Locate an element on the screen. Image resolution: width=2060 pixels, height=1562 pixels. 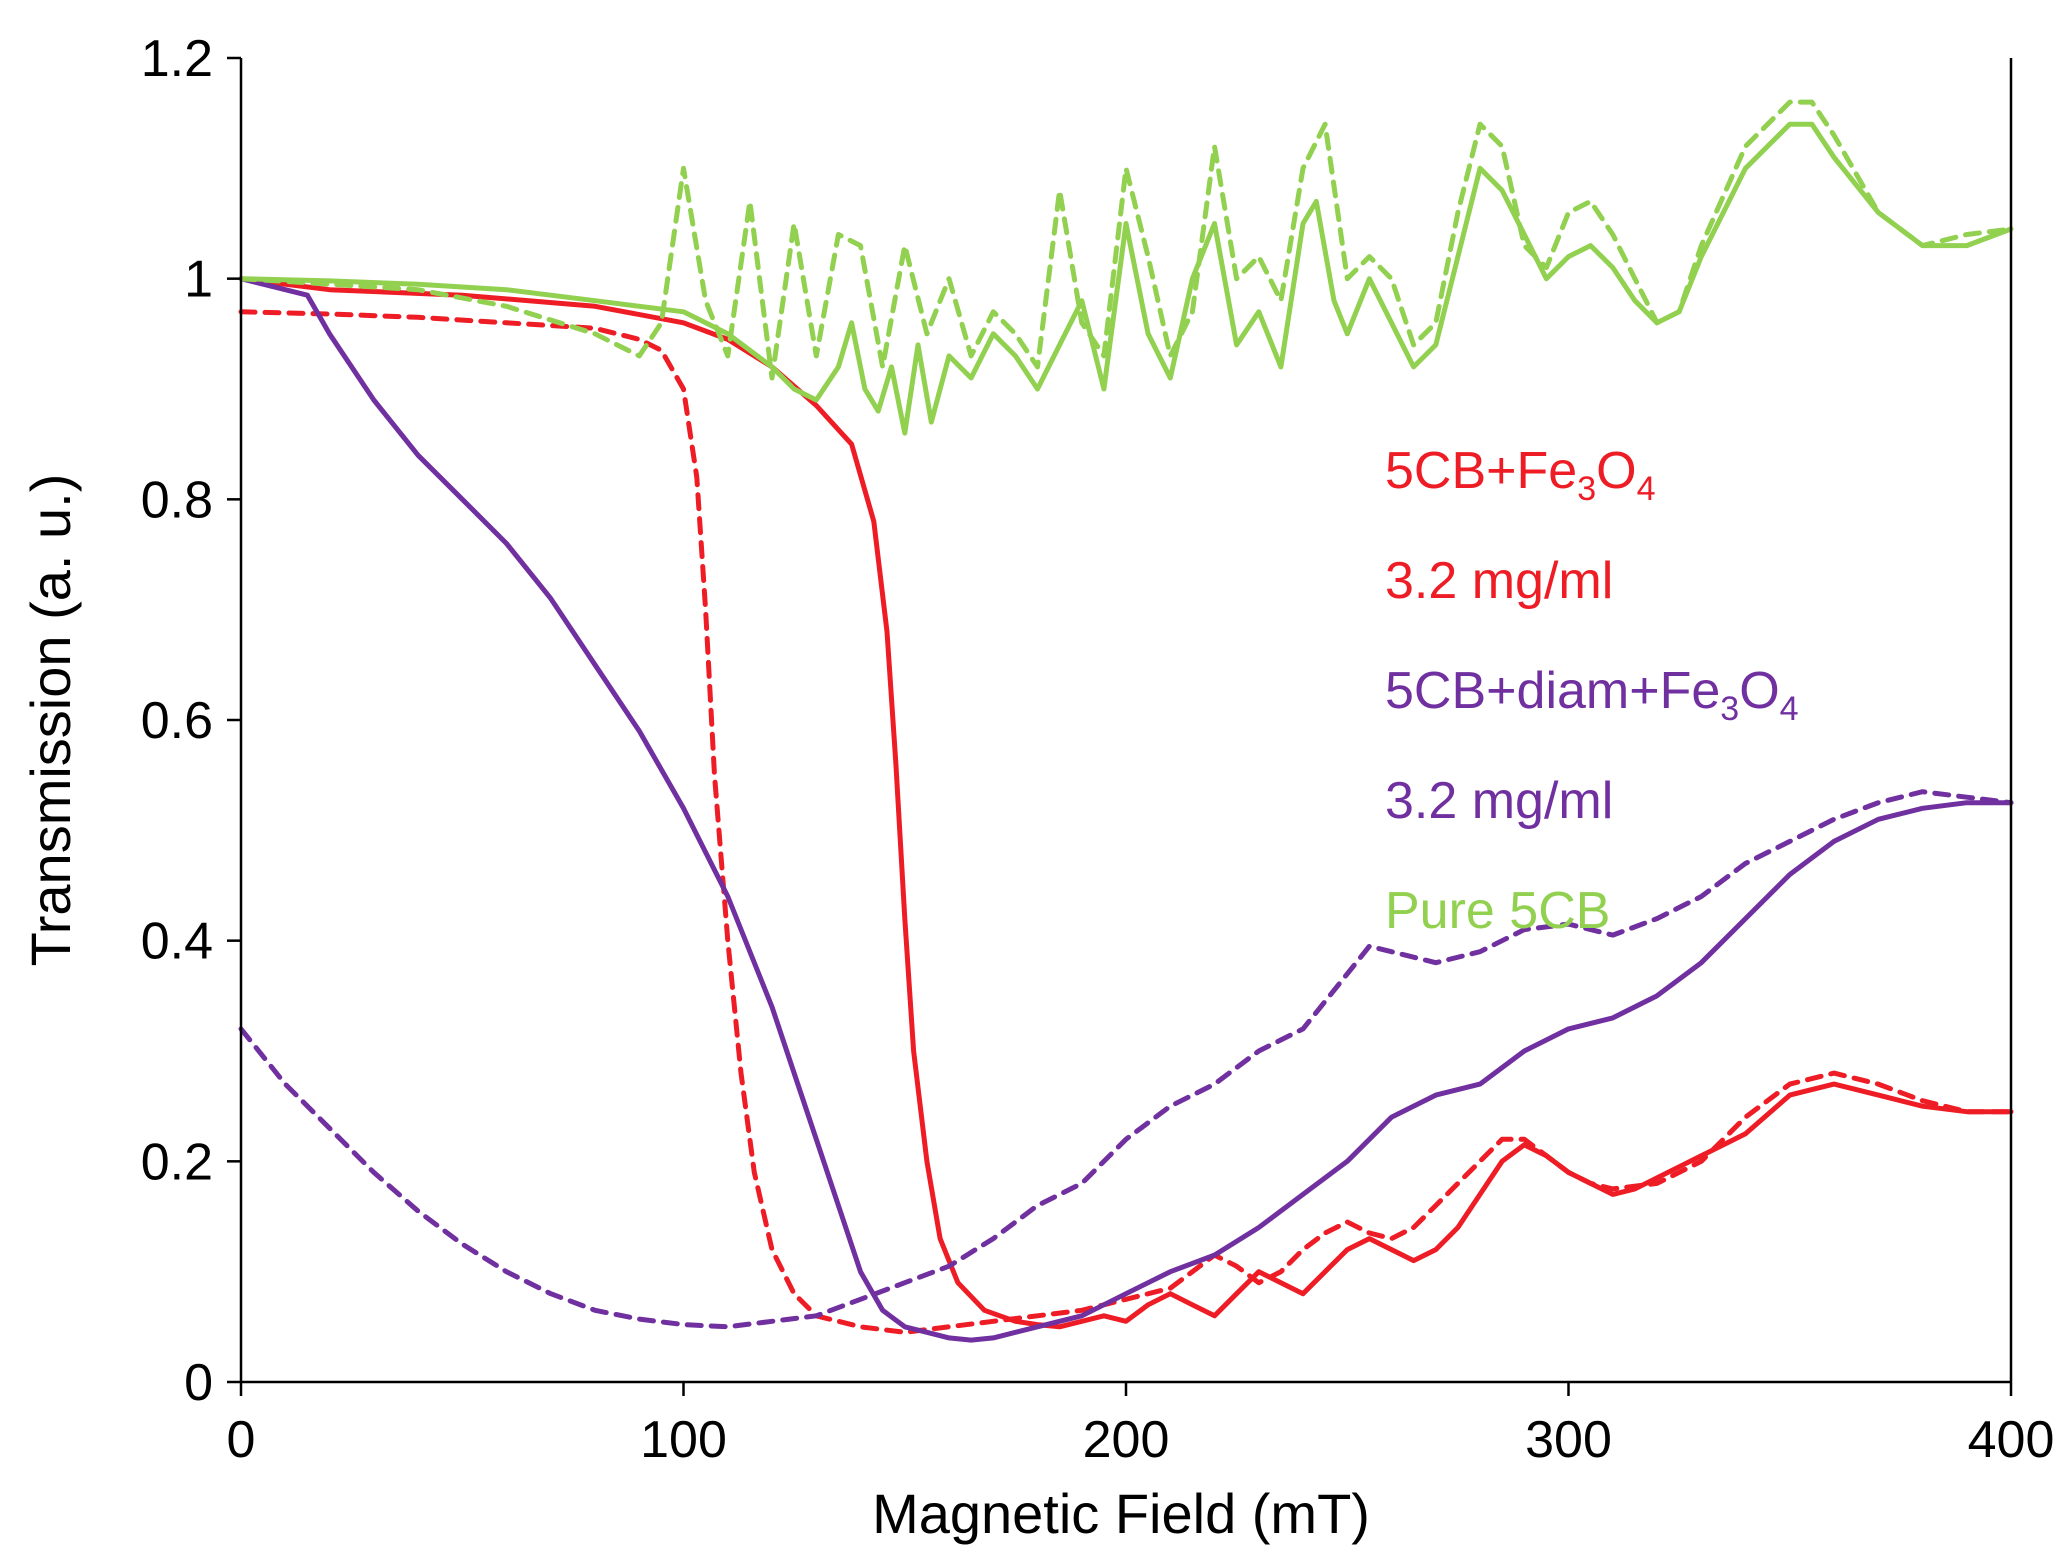
y-tick-label: 1 is located at coordinates (198, 280).